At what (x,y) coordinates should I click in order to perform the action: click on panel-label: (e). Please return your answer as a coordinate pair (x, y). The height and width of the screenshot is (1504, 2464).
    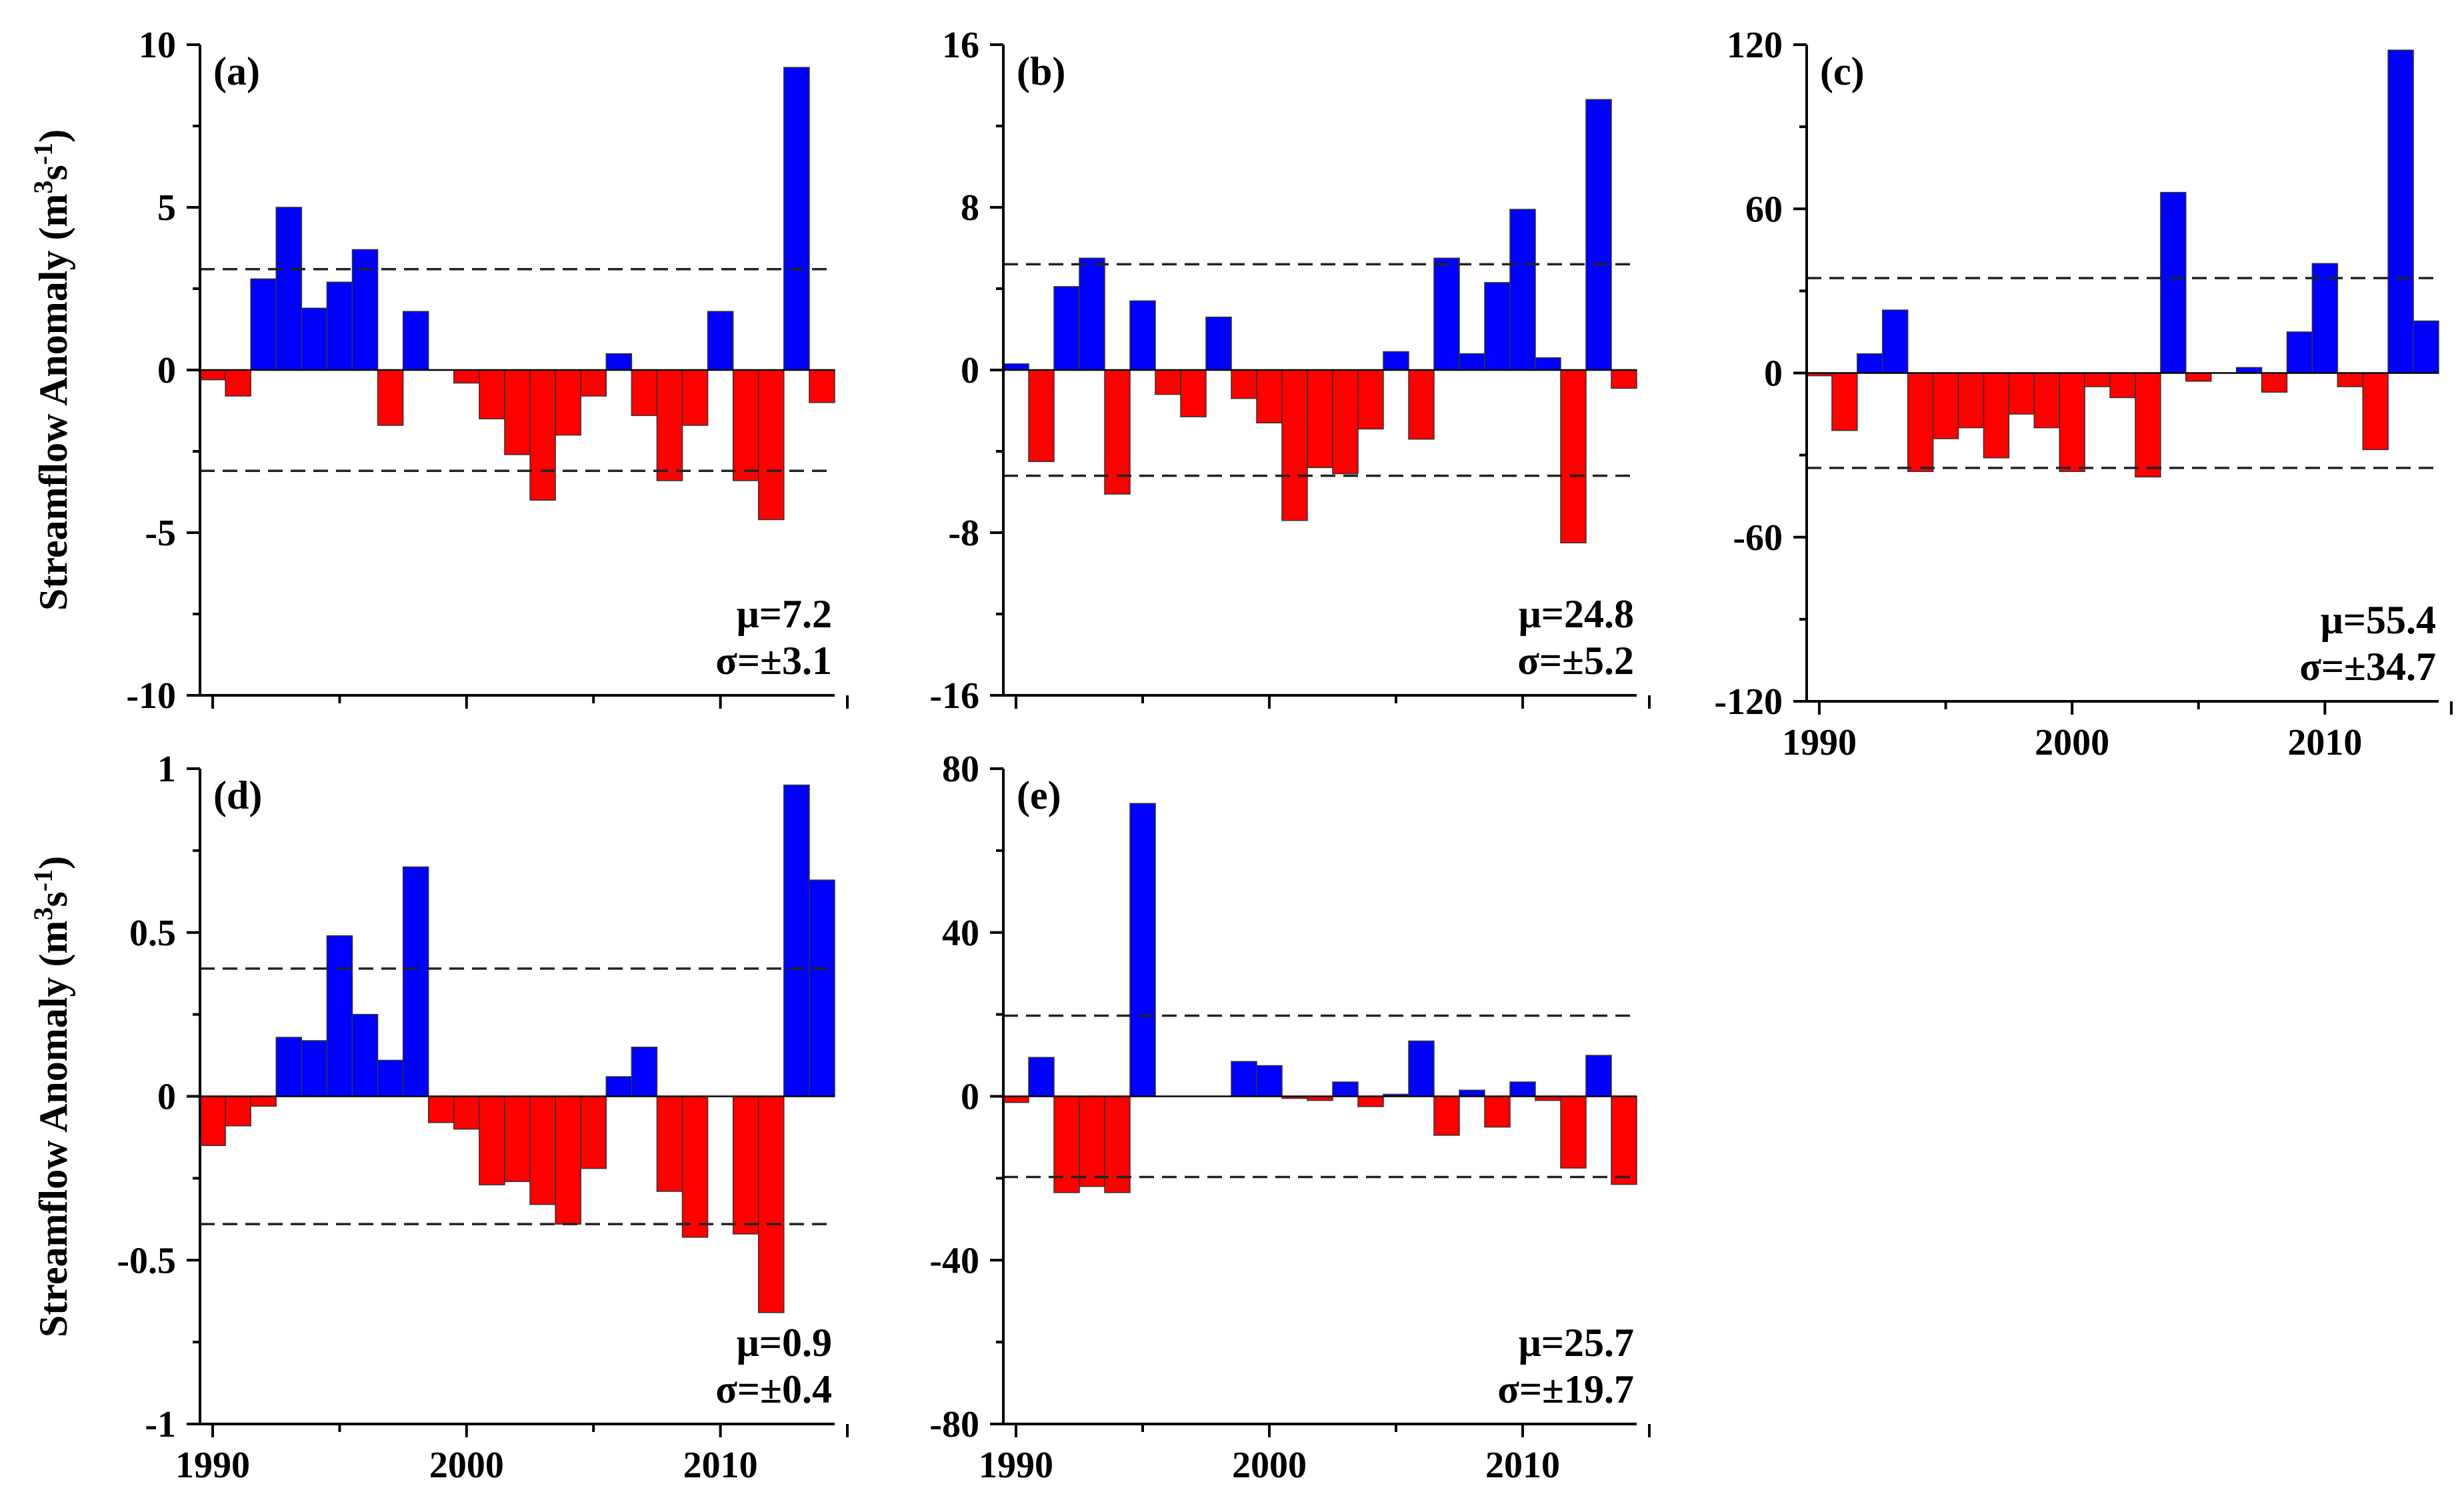
    Looking at the image, I should click on (1039, 795).